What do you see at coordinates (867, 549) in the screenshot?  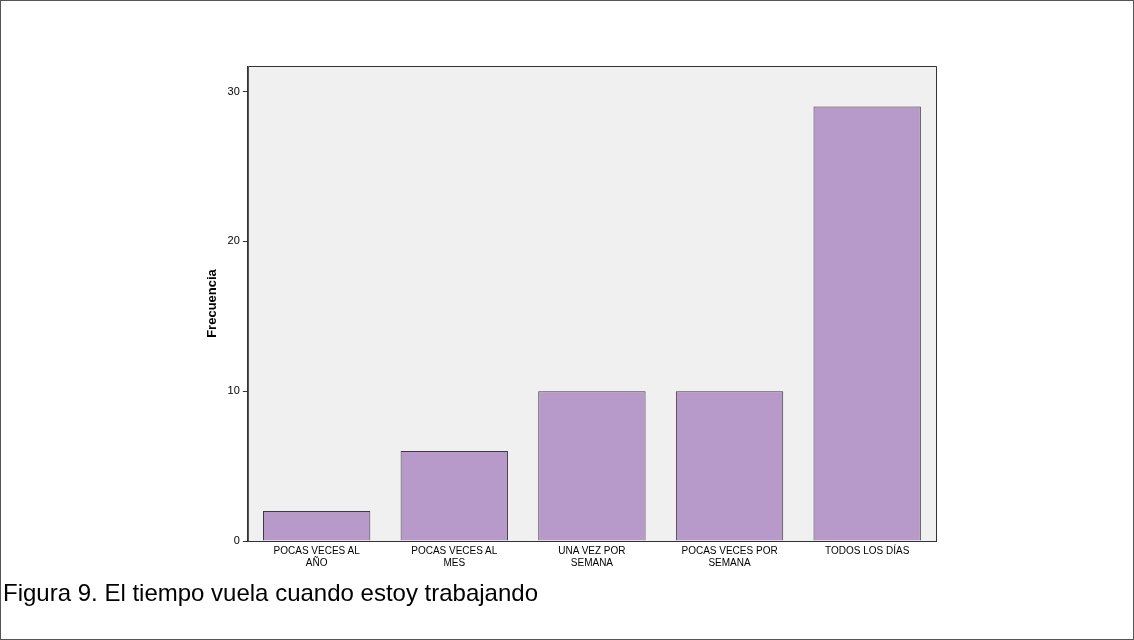 I see `x-tick-label: TODOS LOS DÍAS` at bounding box center [867, 549].